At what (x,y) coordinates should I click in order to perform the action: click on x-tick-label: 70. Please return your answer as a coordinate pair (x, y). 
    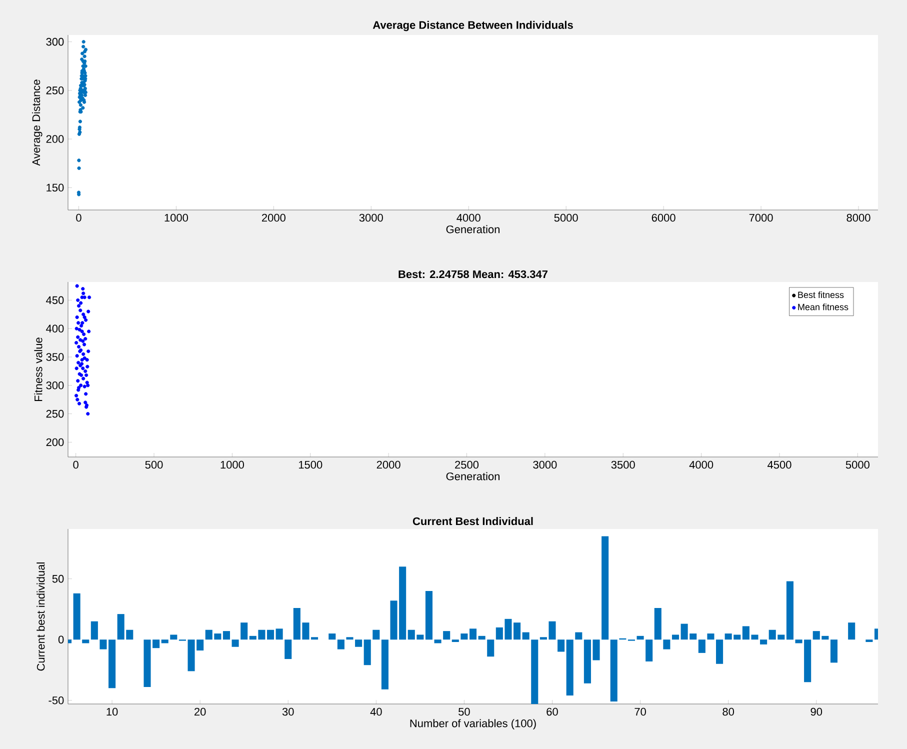
    Looking at the image, I should click on (640, 712).